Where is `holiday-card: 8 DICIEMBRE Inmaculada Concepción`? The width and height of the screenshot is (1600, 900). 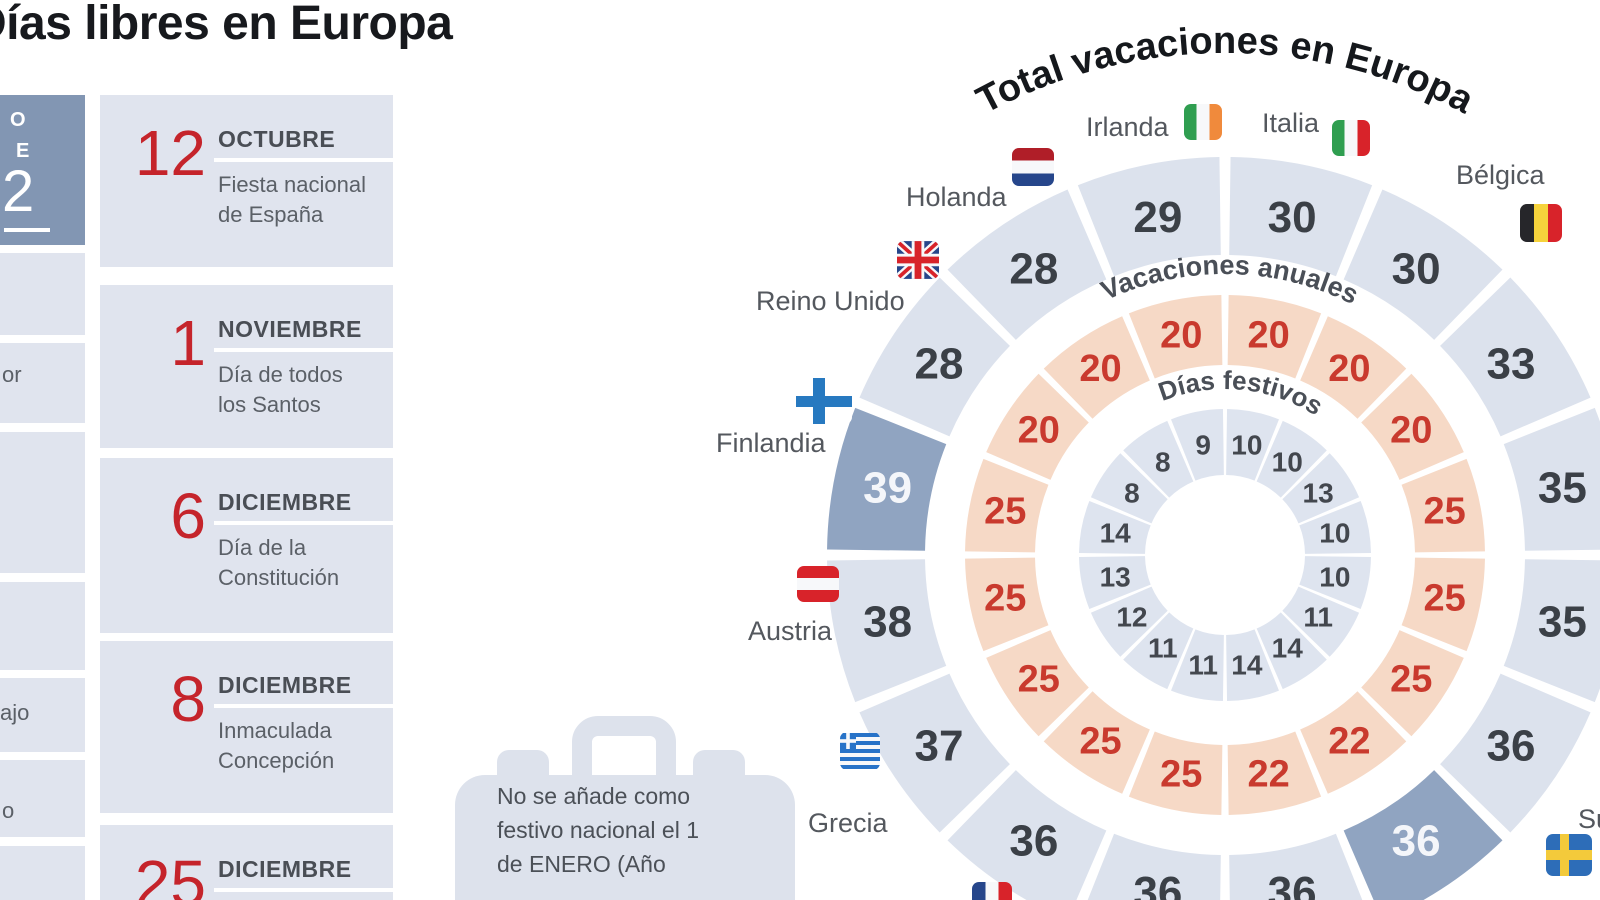 holiday-card: 8 DICIEMBRE Inmaculada Concepción is located at coordinates (246, 727).